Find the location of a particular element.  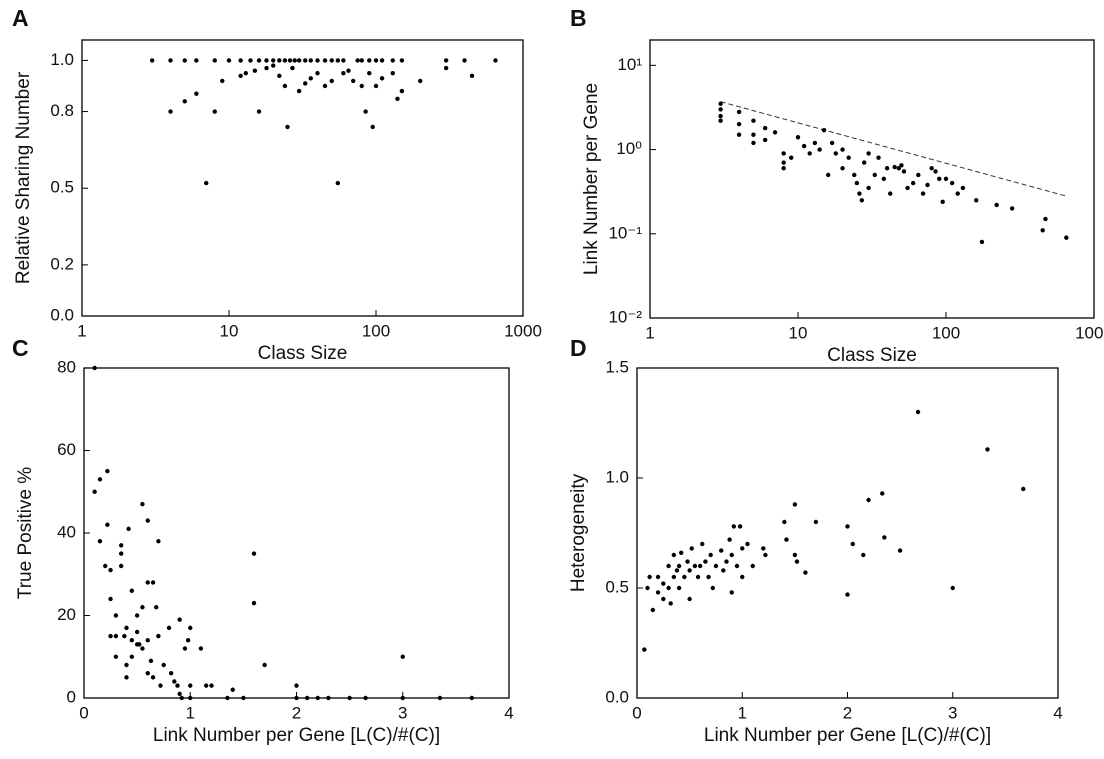

y-tick-label: 0 is located at coordinates (71, 696).